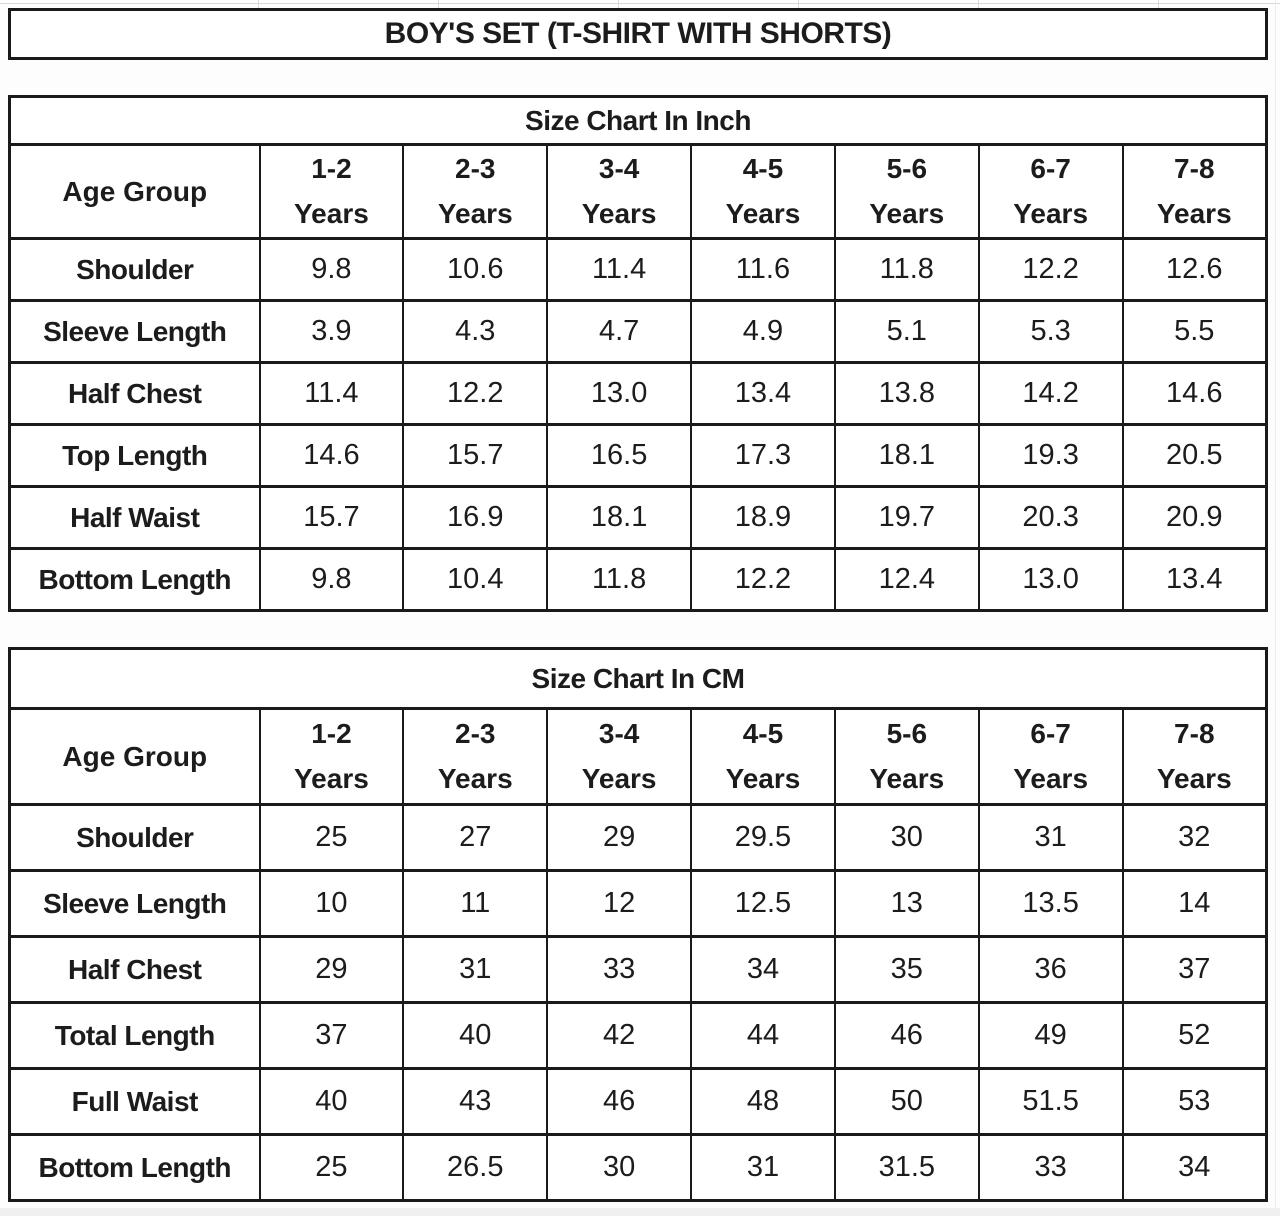 The width and height of the screenshot is (1280, 1216). What do you see at coordinates (1050, 455) in the screenshot?
I see `cell-value: 19.3` at bounding box center [1050, 455].